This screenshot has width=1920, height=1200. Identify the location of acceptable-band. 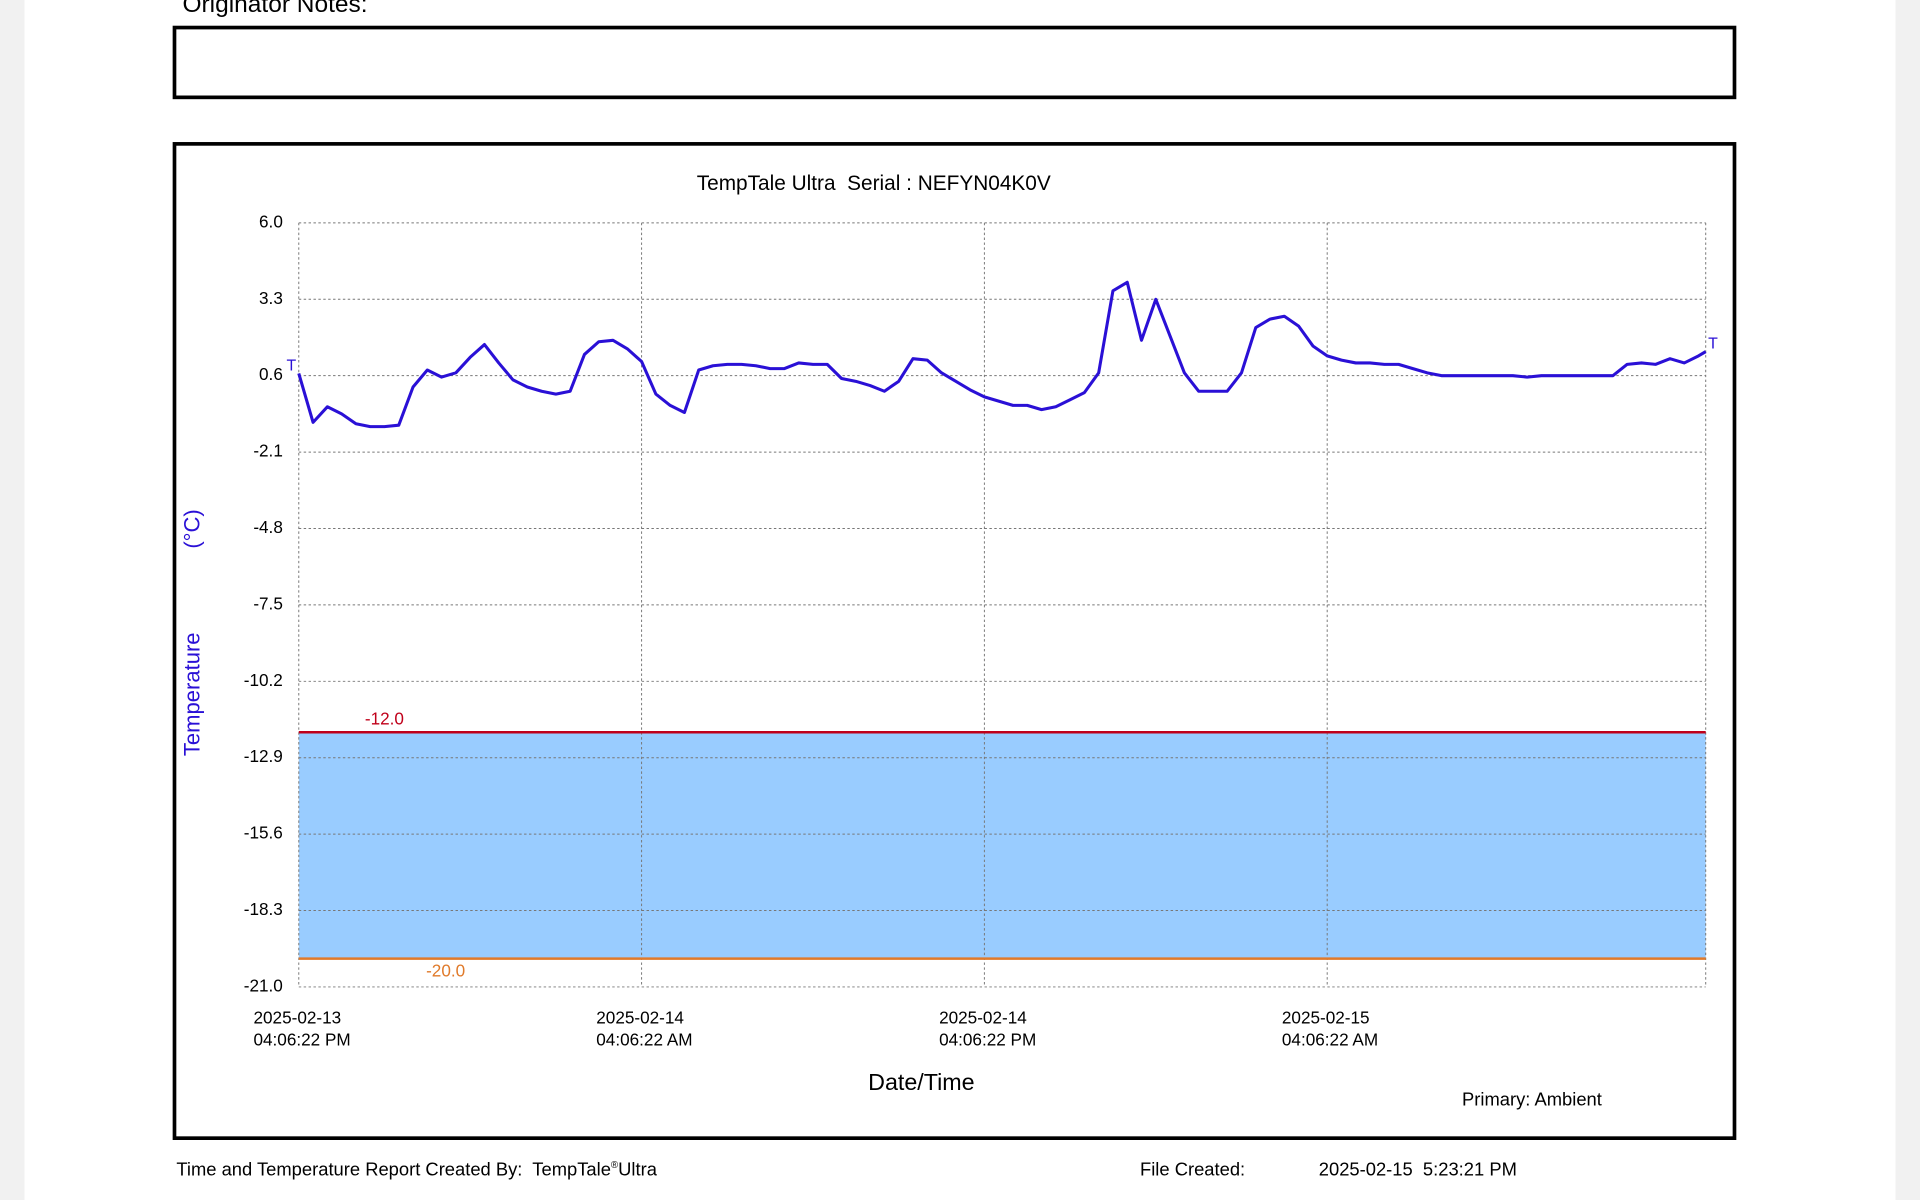
(1002, 845).